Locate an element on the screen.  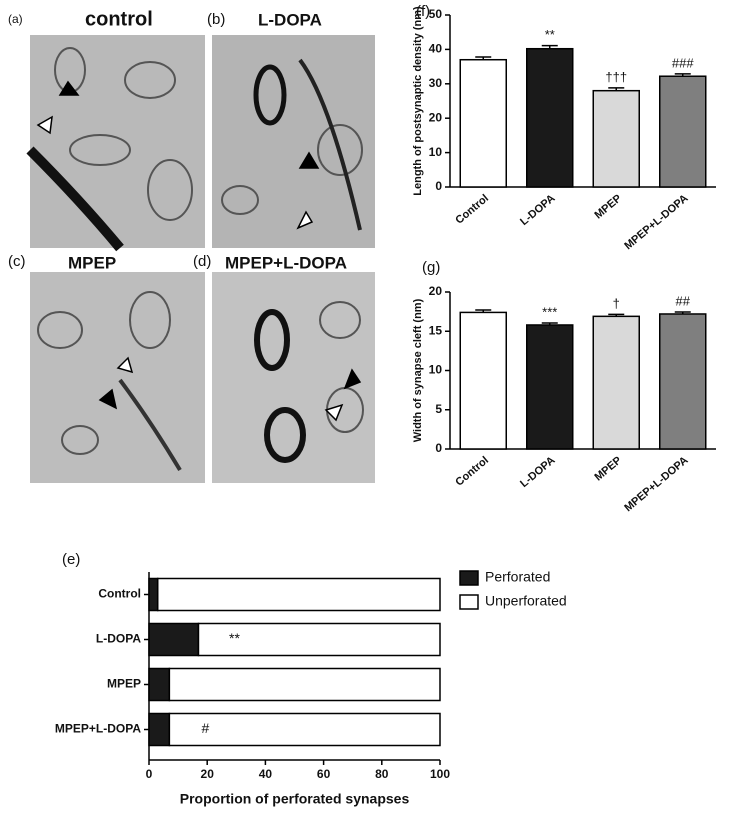
panel-label: MPEP is located at coordinates (92, 262).